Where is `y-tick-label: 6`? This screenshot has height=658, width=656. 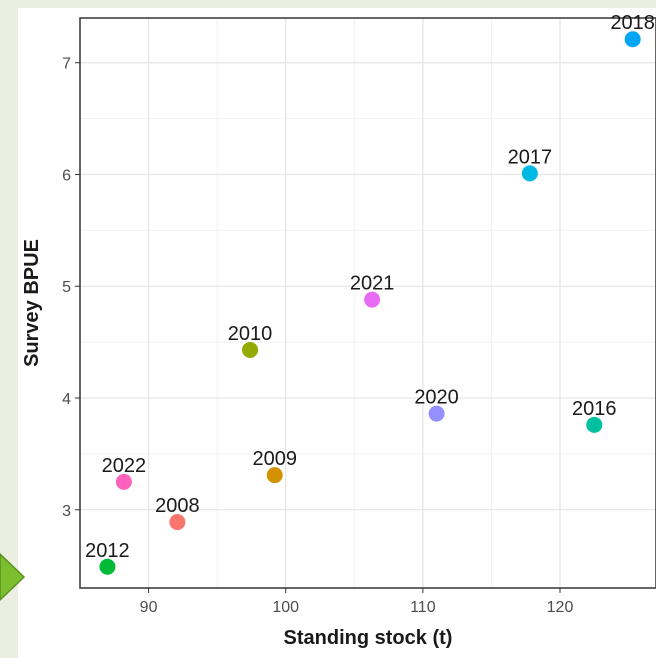 y-tick-label: 6 is located at coordinates (66, 175).